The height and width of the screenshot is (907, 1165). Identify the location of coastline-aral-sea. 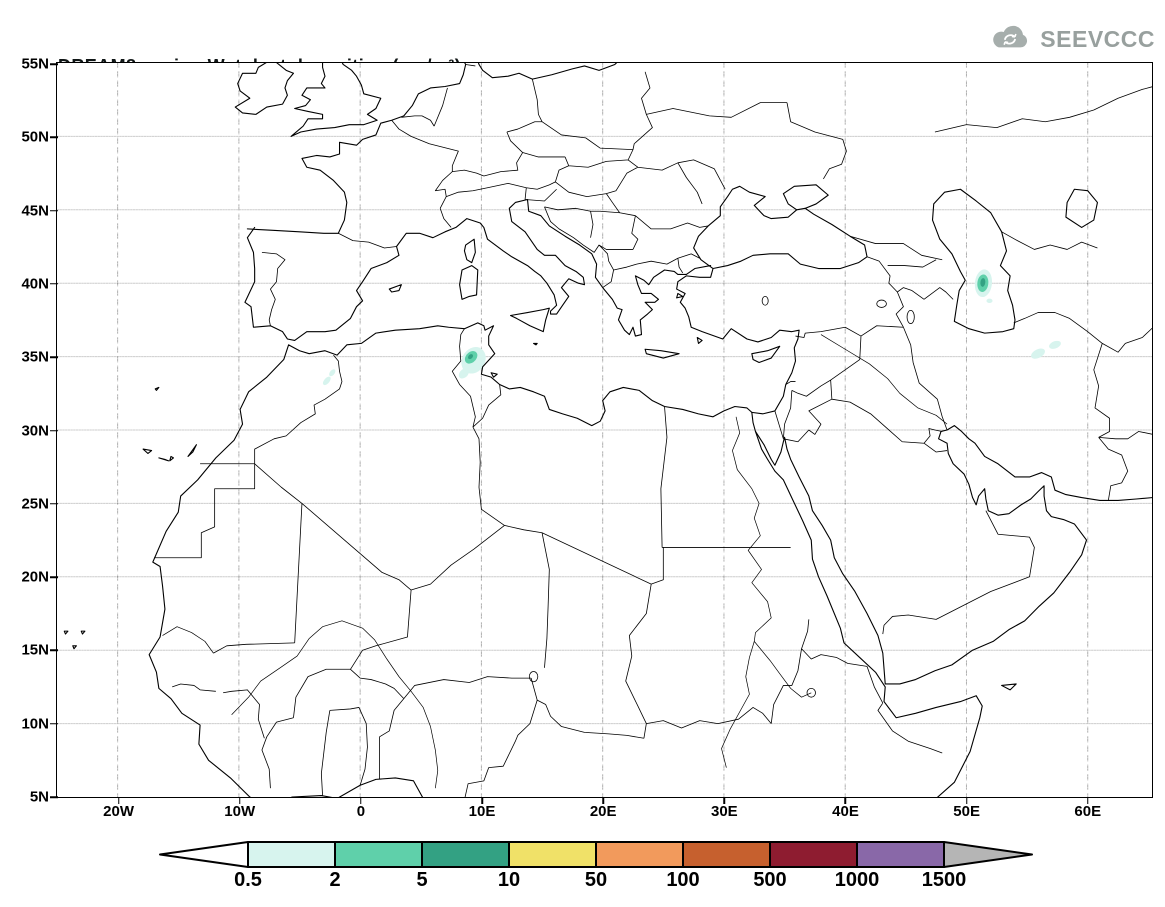
(1082, 208).